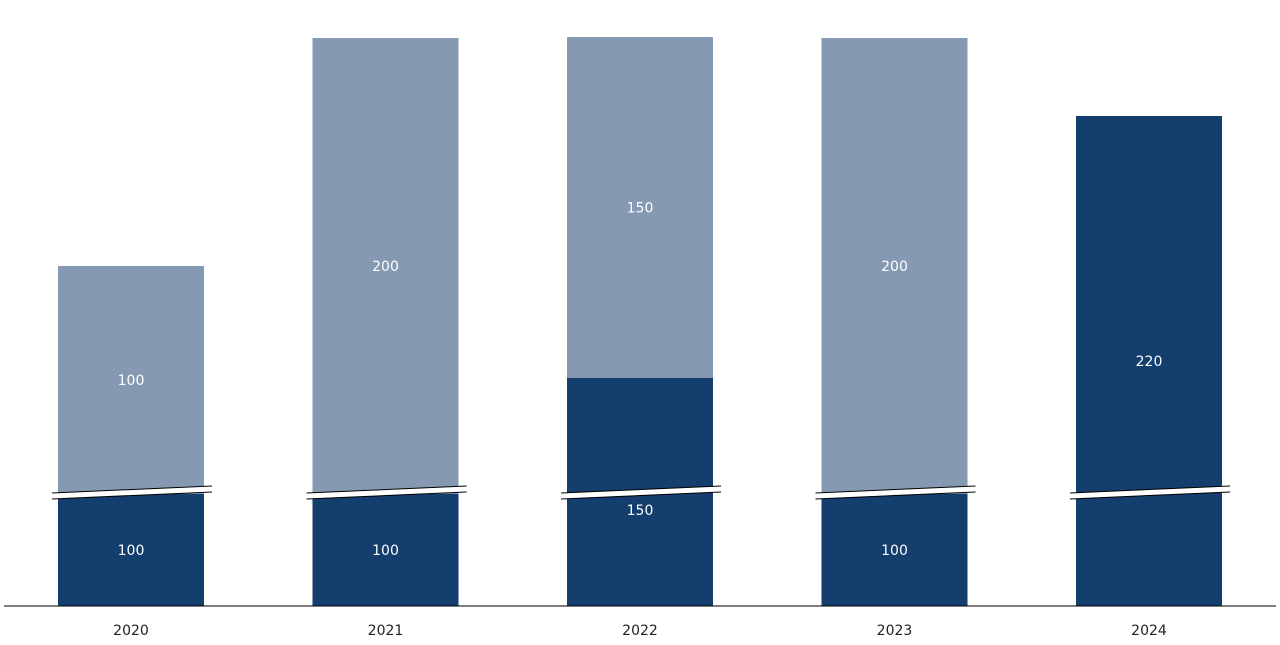 Image resolution: width=1280 pixels, height=645 pixels. I want to click on x-tick-label-2021: 2021, so click(386, 631).